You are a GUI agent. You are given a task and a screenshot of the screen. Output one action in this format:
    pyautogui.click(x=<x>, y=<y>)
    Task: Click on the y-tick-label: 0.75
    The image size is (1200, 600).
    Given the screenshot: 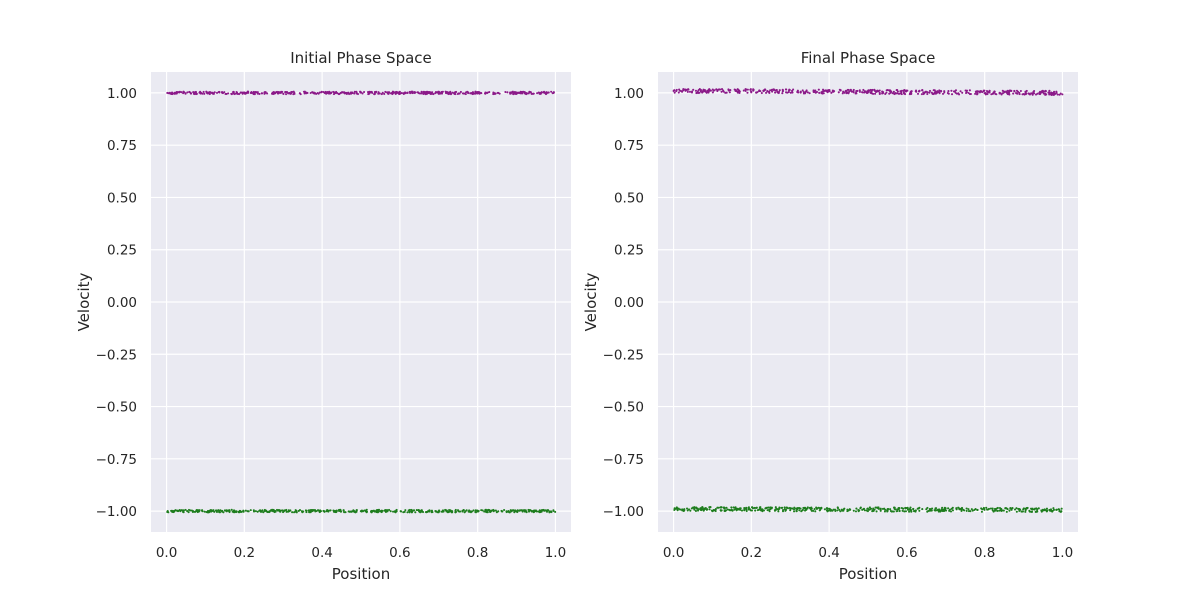 What is the action you would take?
    pyautogui.click(x=629, y=146)
    